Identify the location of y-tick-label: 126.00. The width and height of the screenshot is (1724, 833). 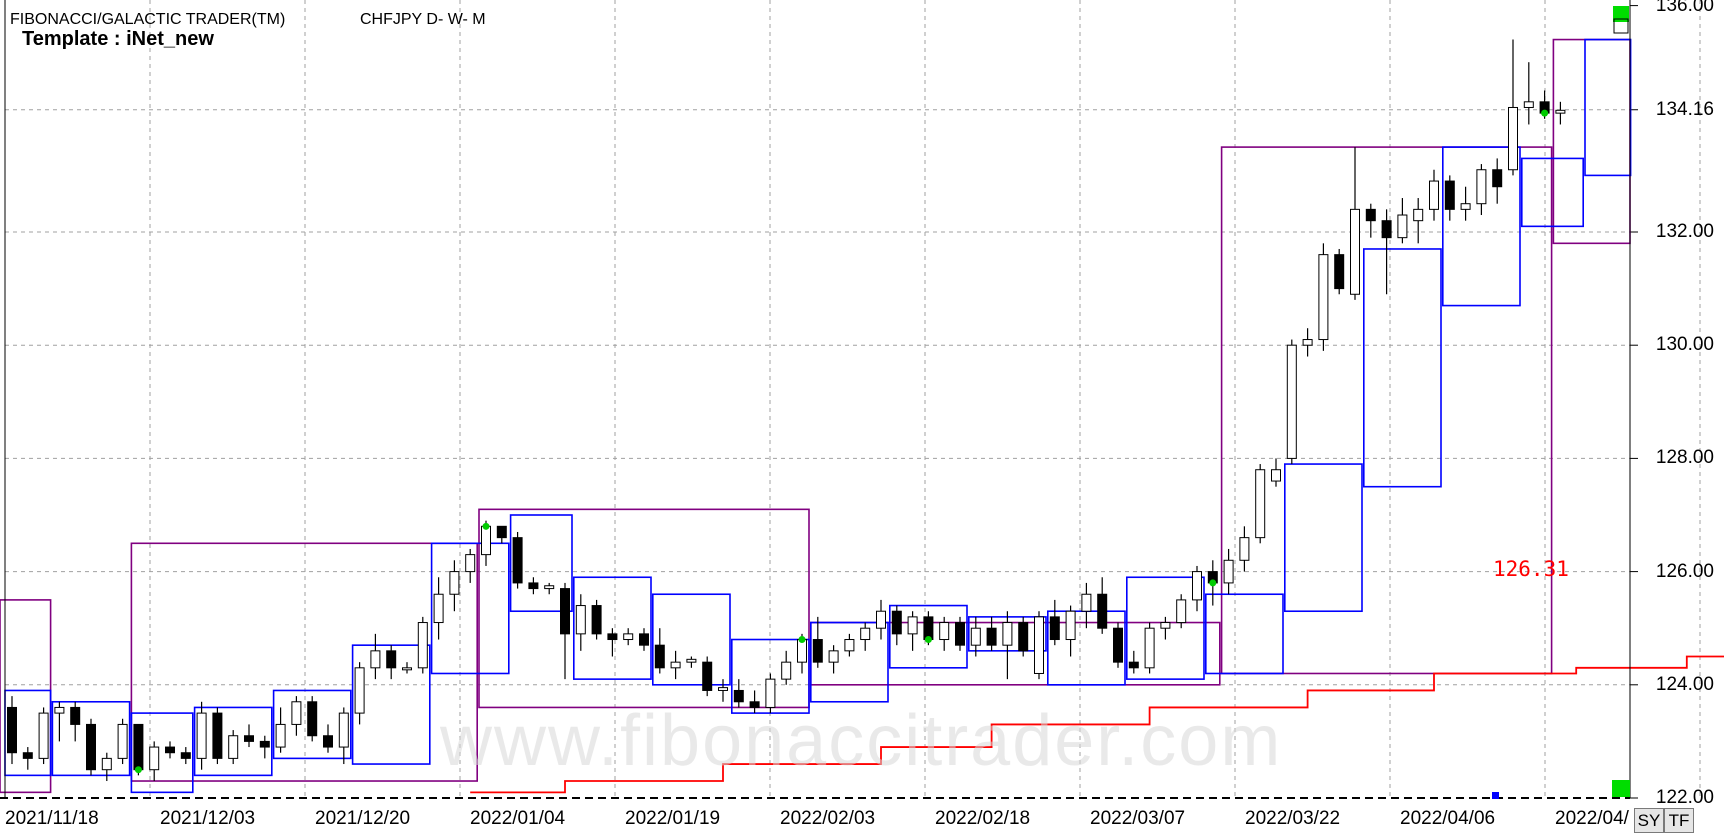
(1684, 571).